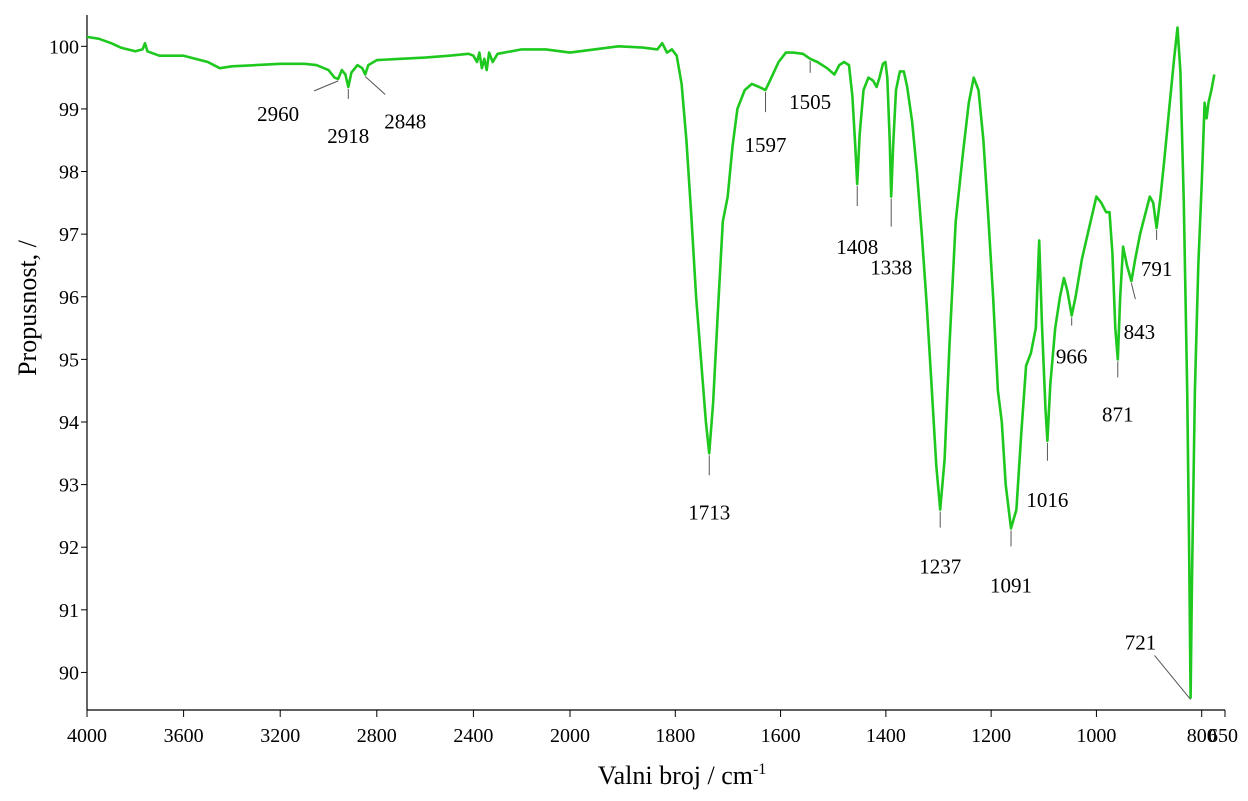 This screenshot has height=801, width=1248. Describe the element at coordinates (1141, 642) in the screenshot. I see `peak-label: 721` at that location.